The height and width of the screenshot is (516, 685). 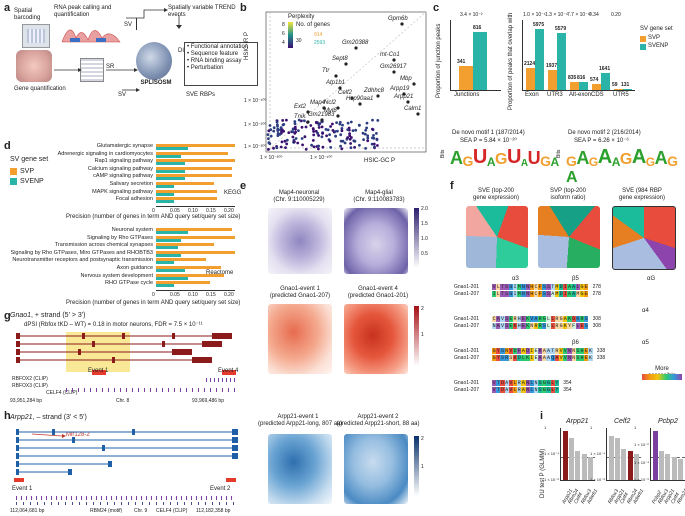 What do you see at coordinates (641, 479) in the screenshot?
I see `du-ytick: 1 × 10⁻⁶` at bounding box center [641, 479].